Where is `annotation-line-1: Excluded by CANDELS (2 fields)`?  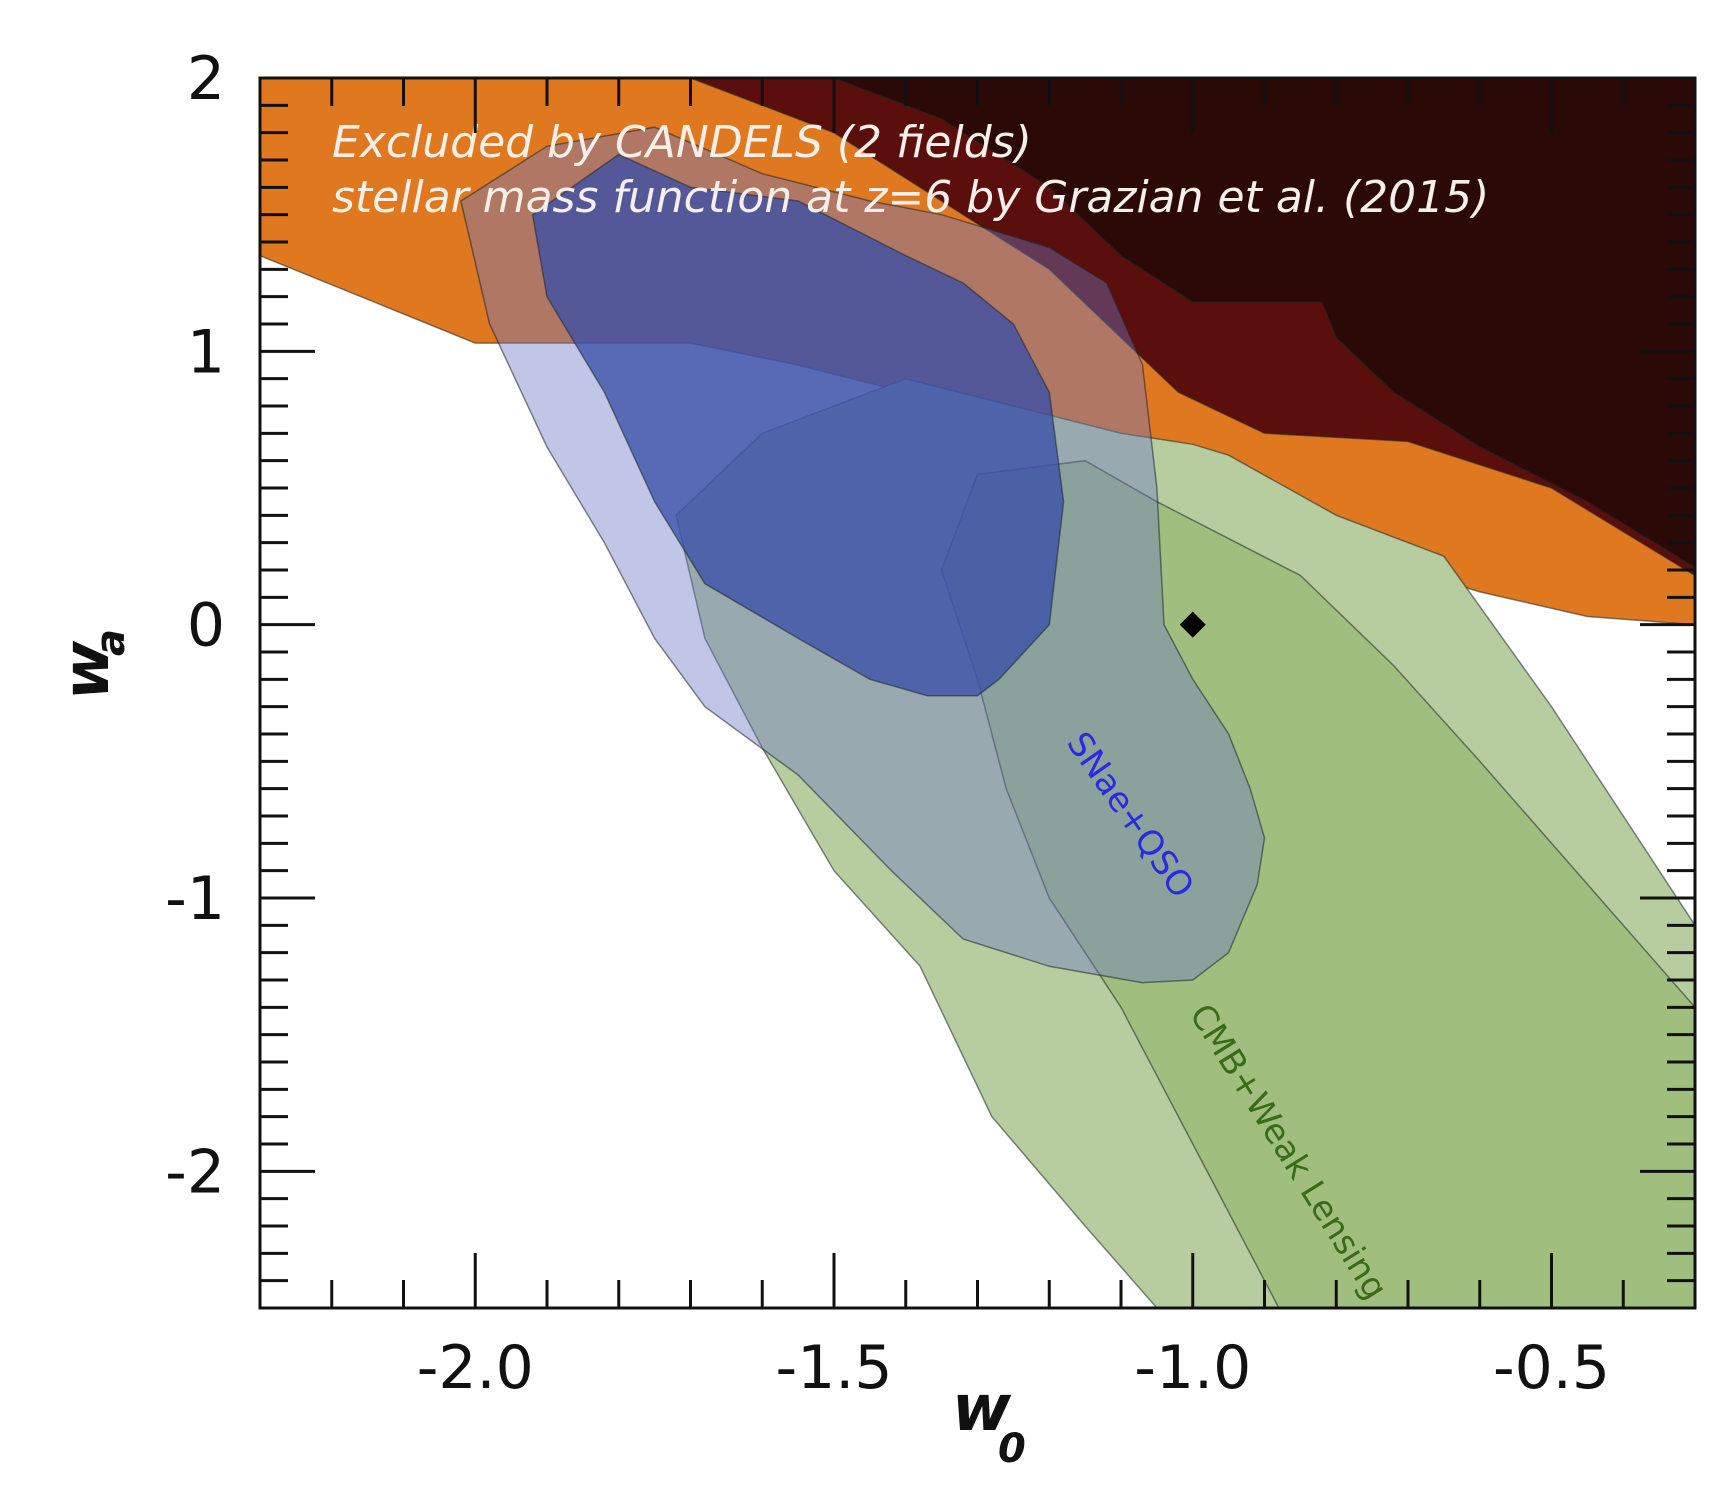
annotation-line-1: Excluded by CANDELS (2 fields) is located at coordinates (682, 142).